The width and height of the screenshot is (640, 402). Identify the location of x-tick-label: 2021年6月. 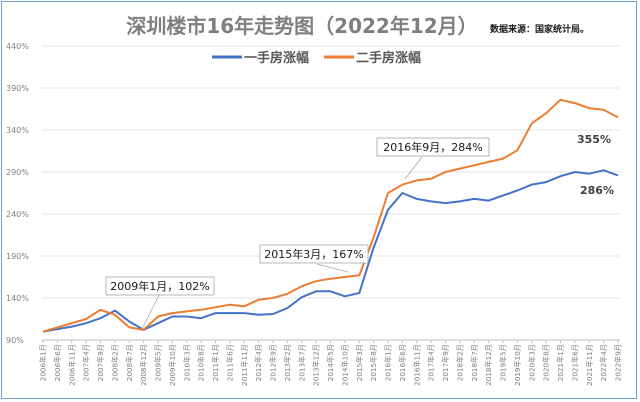
(574, 362).